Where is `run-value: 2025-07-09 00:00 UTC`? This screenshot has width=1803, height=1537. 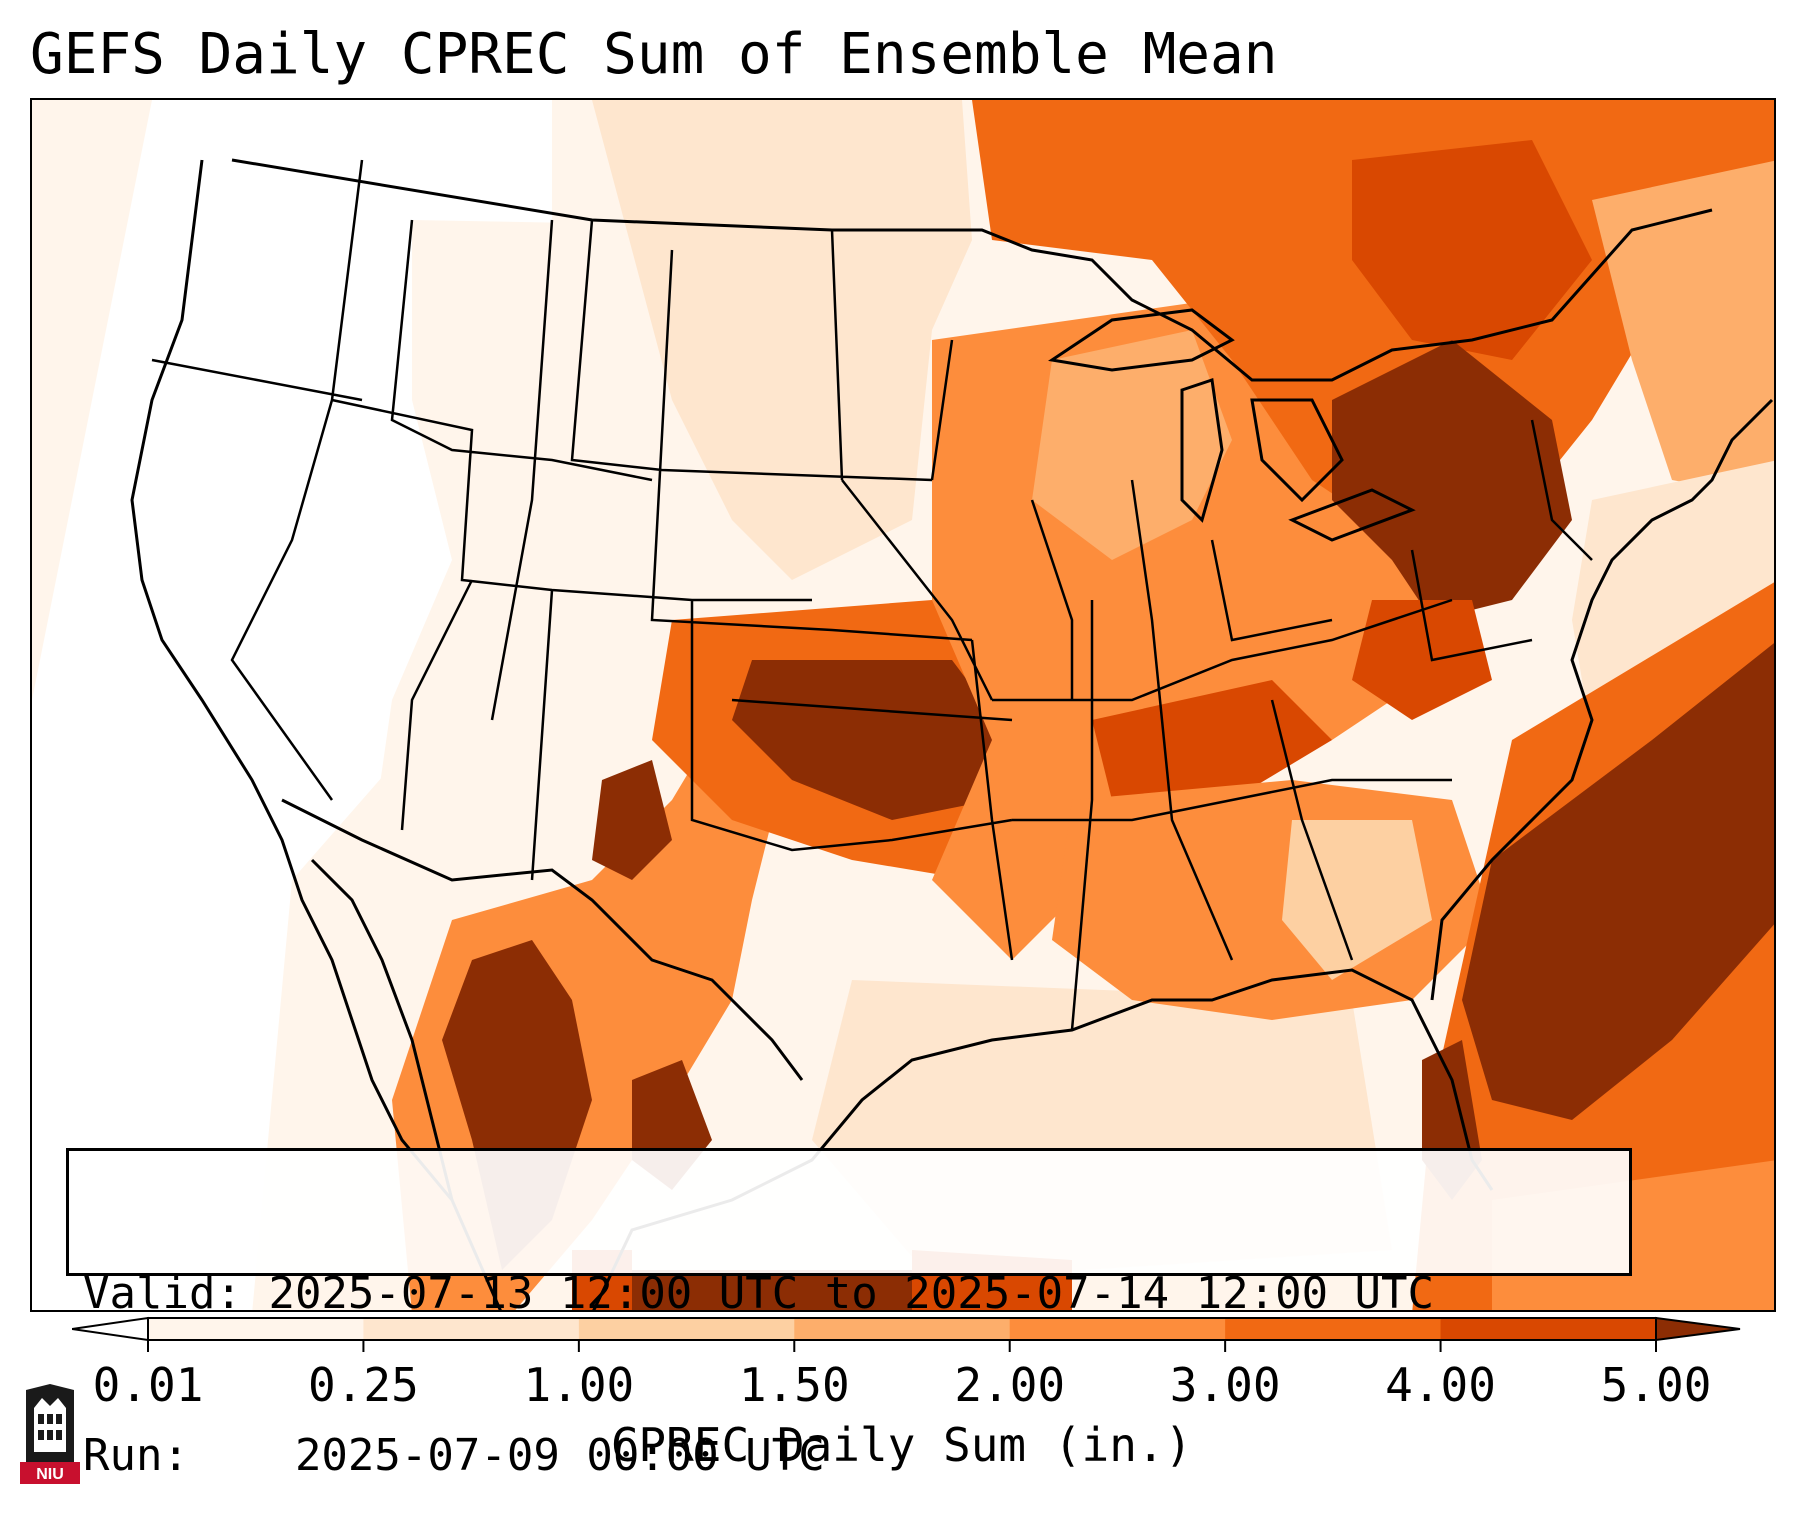
run-value: 2025-07-09 00:00 UTC is located at coordinates (559, 1455).